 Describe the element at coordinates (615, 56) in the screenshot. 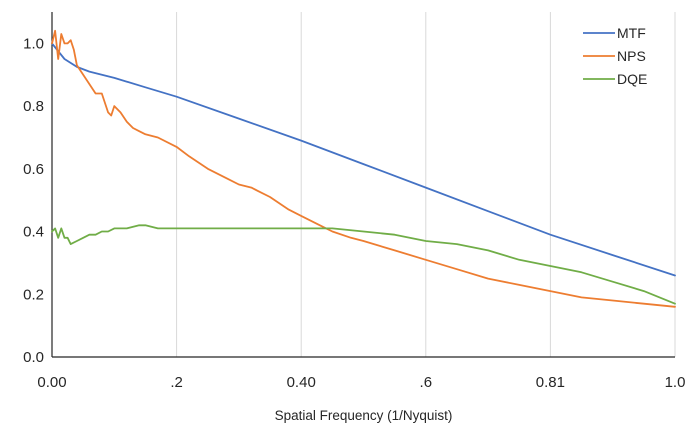

I see `legend: MTF NPS DQE` at that location.